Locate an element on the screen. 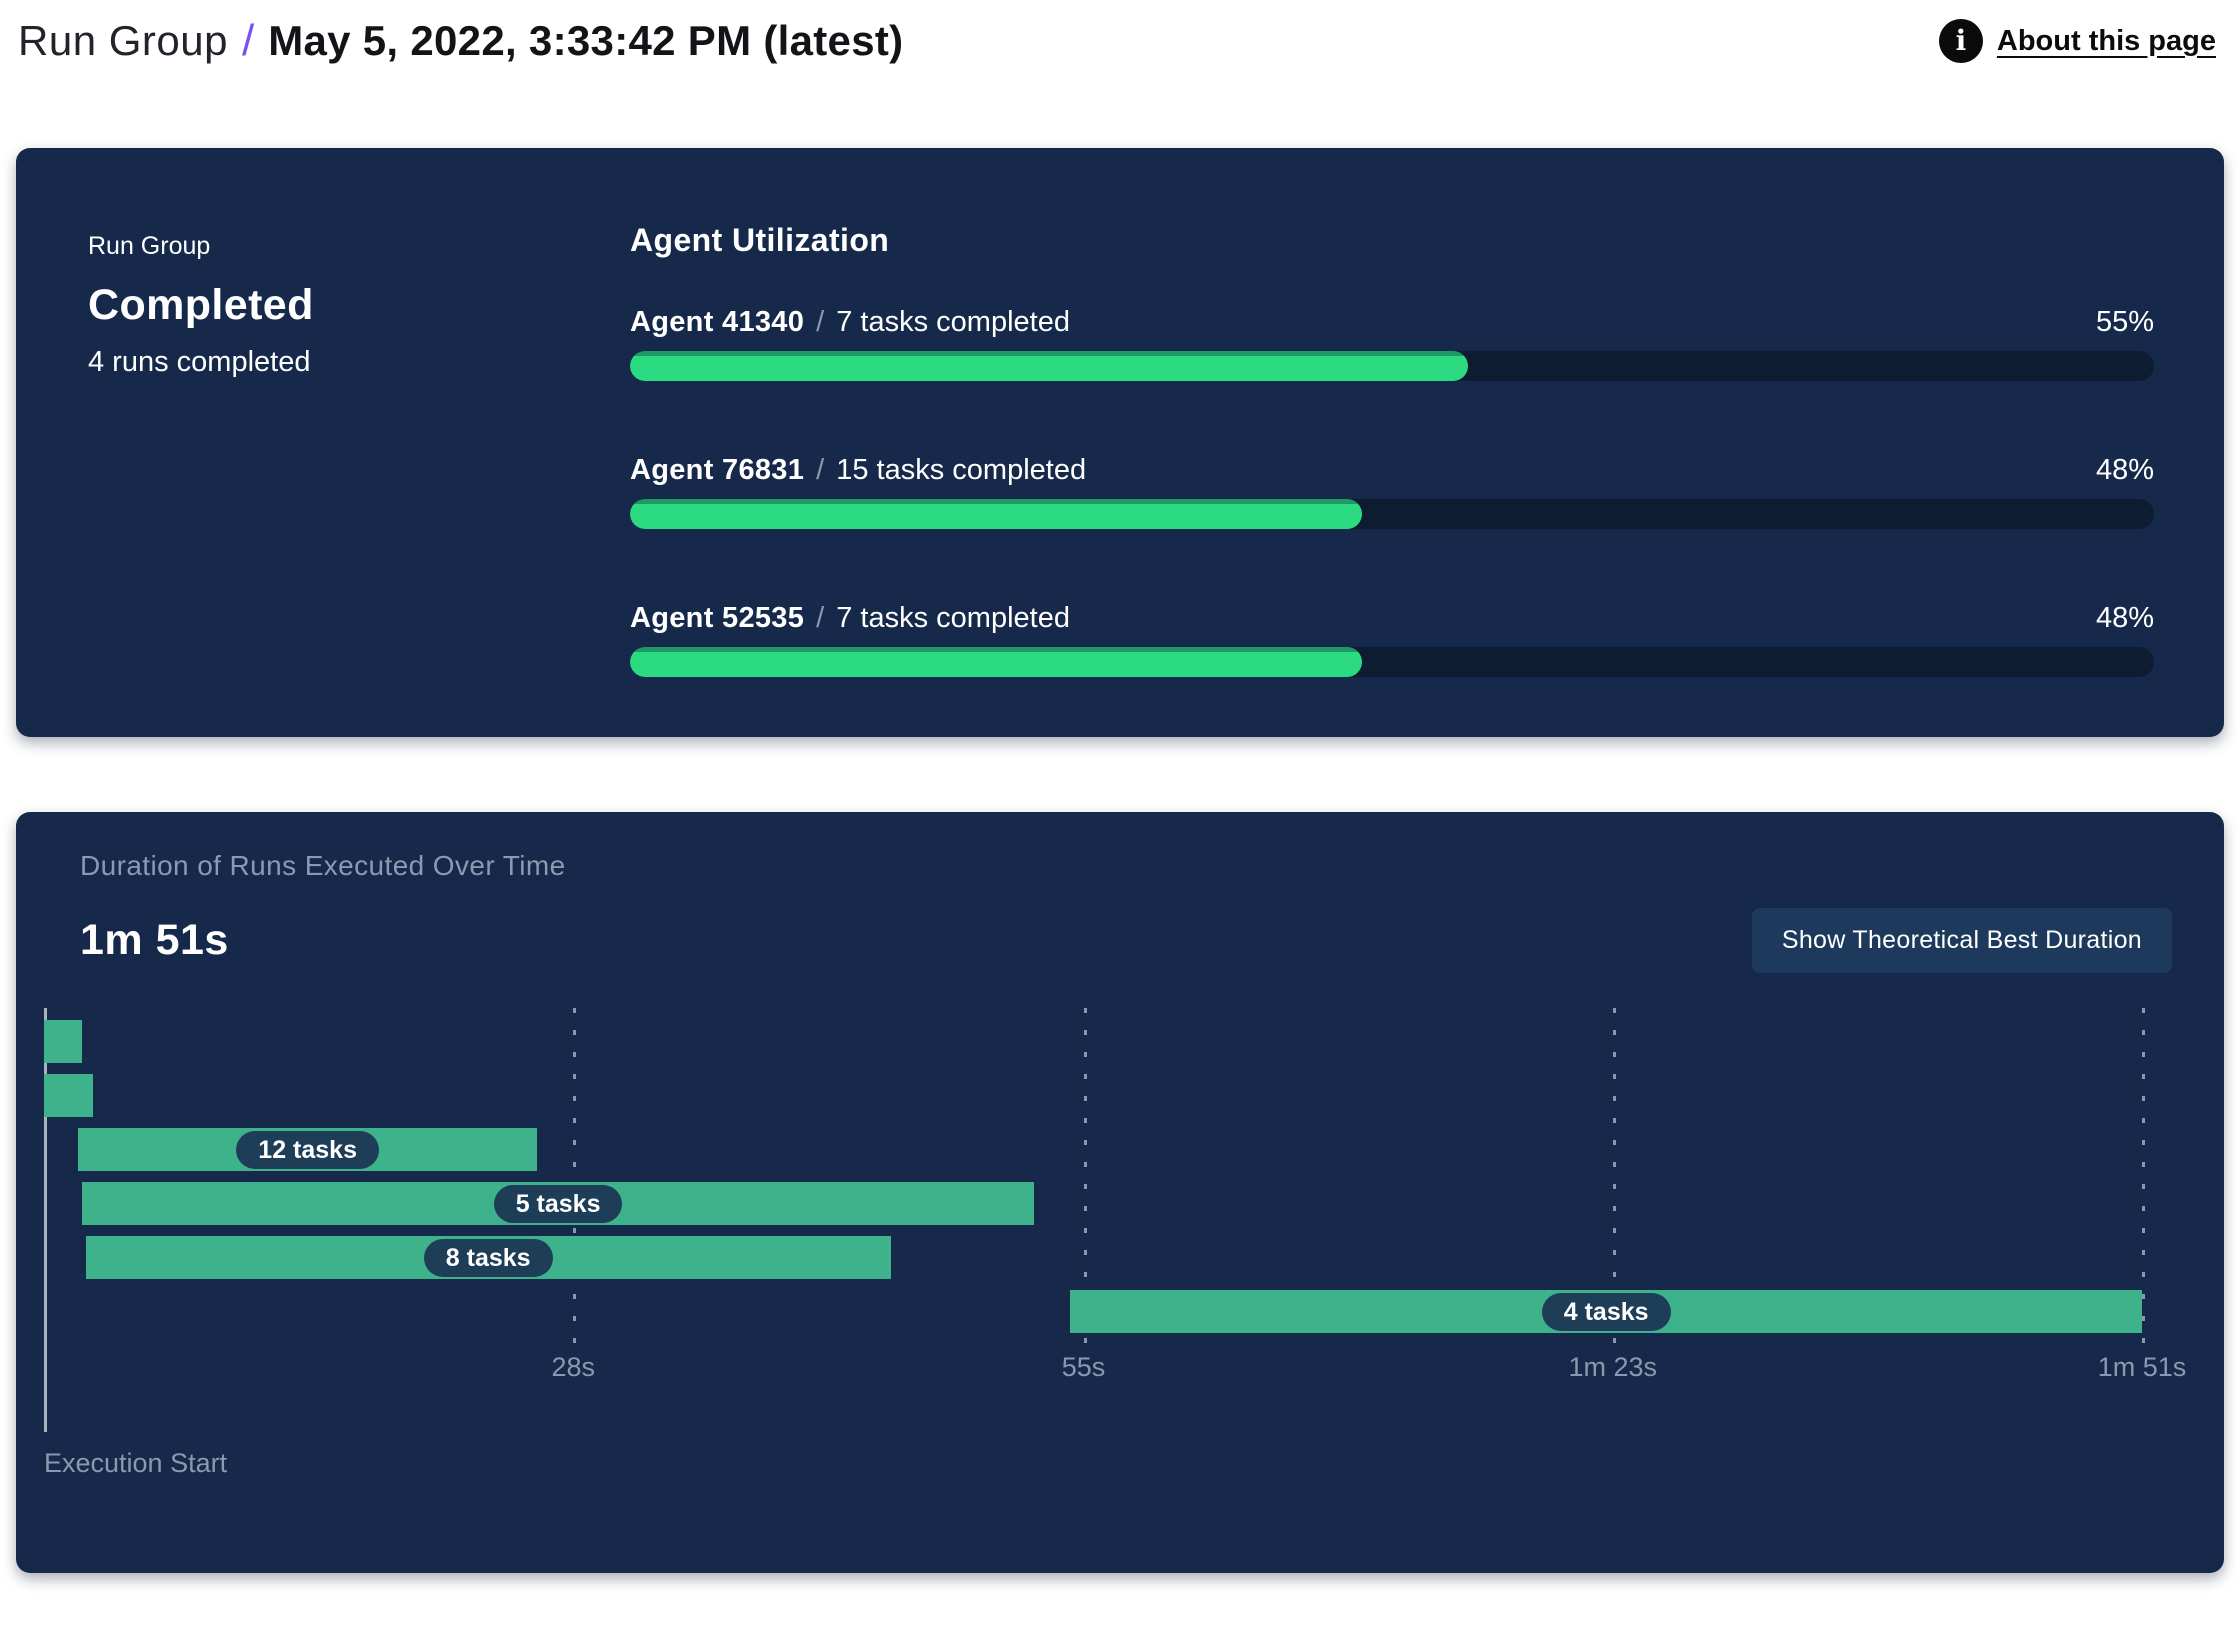 The width and height of the screenshot is (2240, 1626). about-link-label: About this page is located at coordinates (2106, 40).